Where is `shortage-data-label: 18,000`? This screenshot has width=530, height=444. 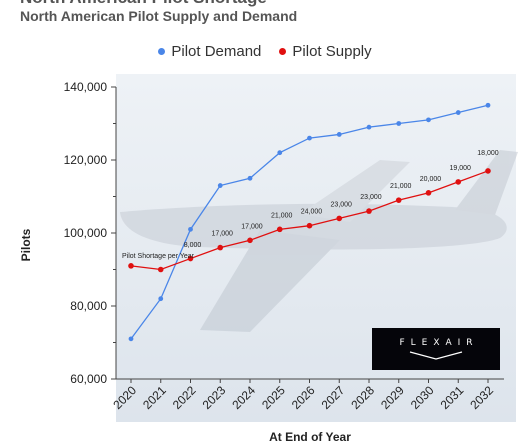
shortage-data-label: 18,000 is located at coordinates (488, 153).